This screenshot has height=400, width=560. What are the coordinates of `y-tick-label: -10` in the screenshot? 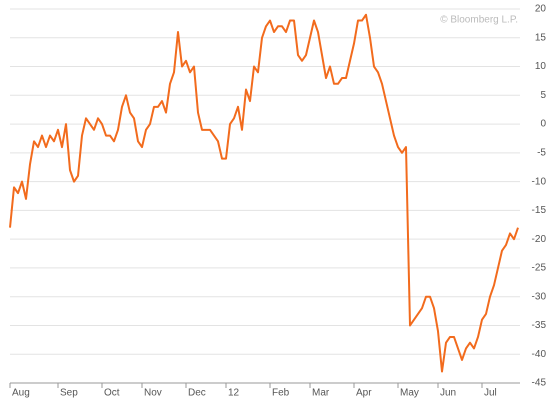 It's located at (539, 181).